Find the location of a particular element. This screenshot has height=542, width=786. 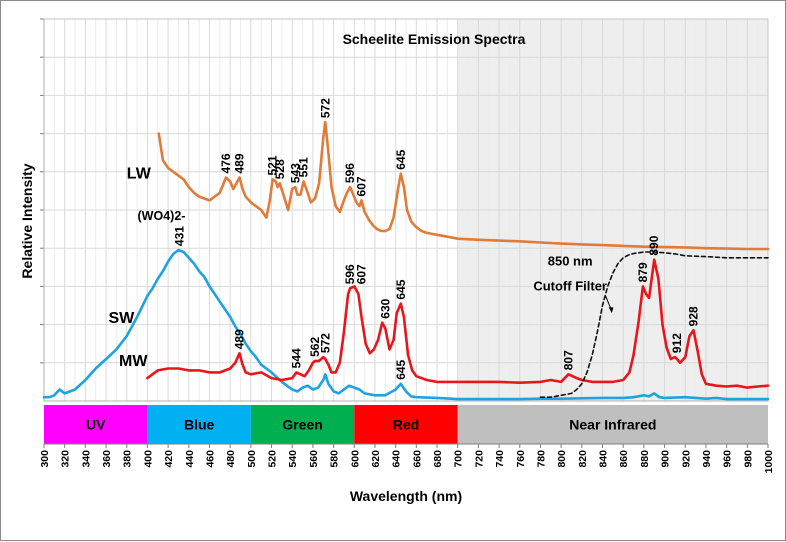

spectrum-band-bar: UV Blue Green Red Near Infrared is located at coordinates (406, 425).